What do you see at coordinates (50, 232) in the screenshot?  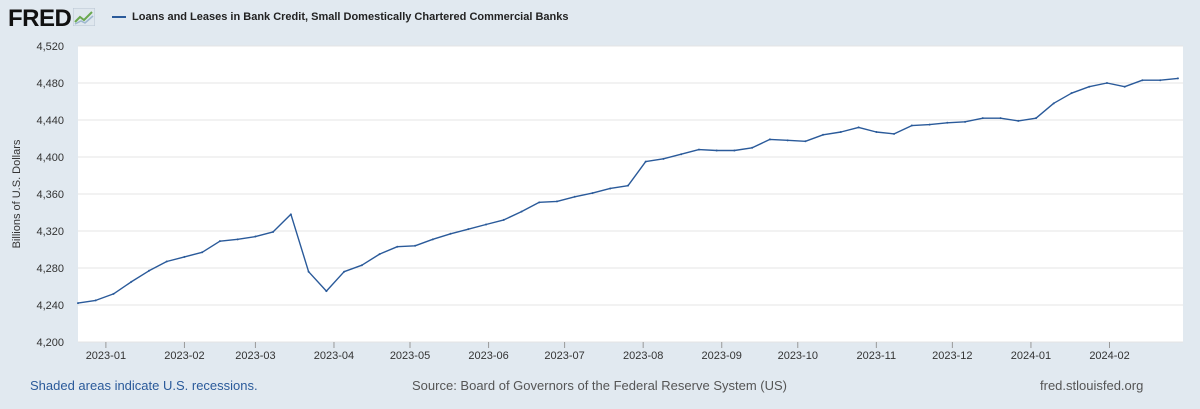 I see `y-tick-label: 4,320` at bounding box center [50, 232].